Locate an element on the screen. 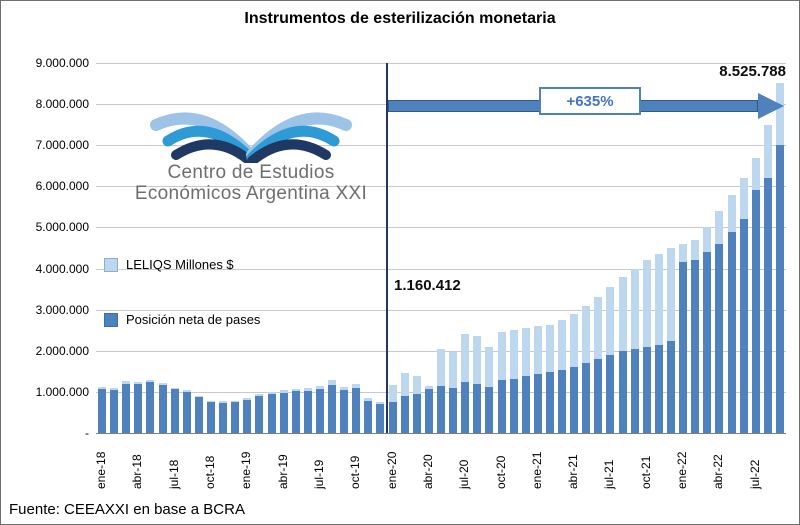  y-tick-label: 6.000.000 is located at coordinates (62, 186).